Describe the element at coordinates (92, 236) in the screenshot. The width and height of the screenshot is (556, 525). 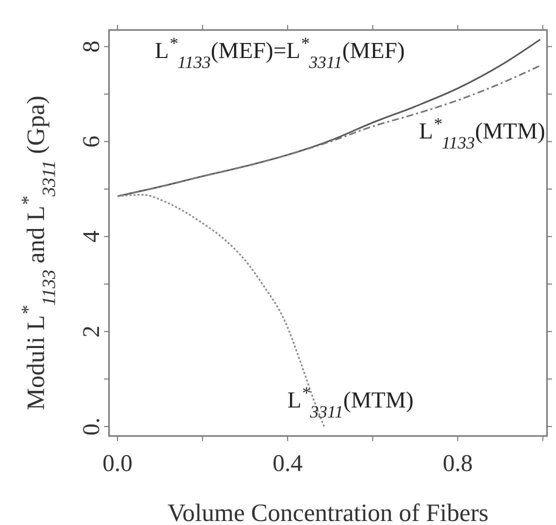
I see `y-tick-label: 4` at that location.